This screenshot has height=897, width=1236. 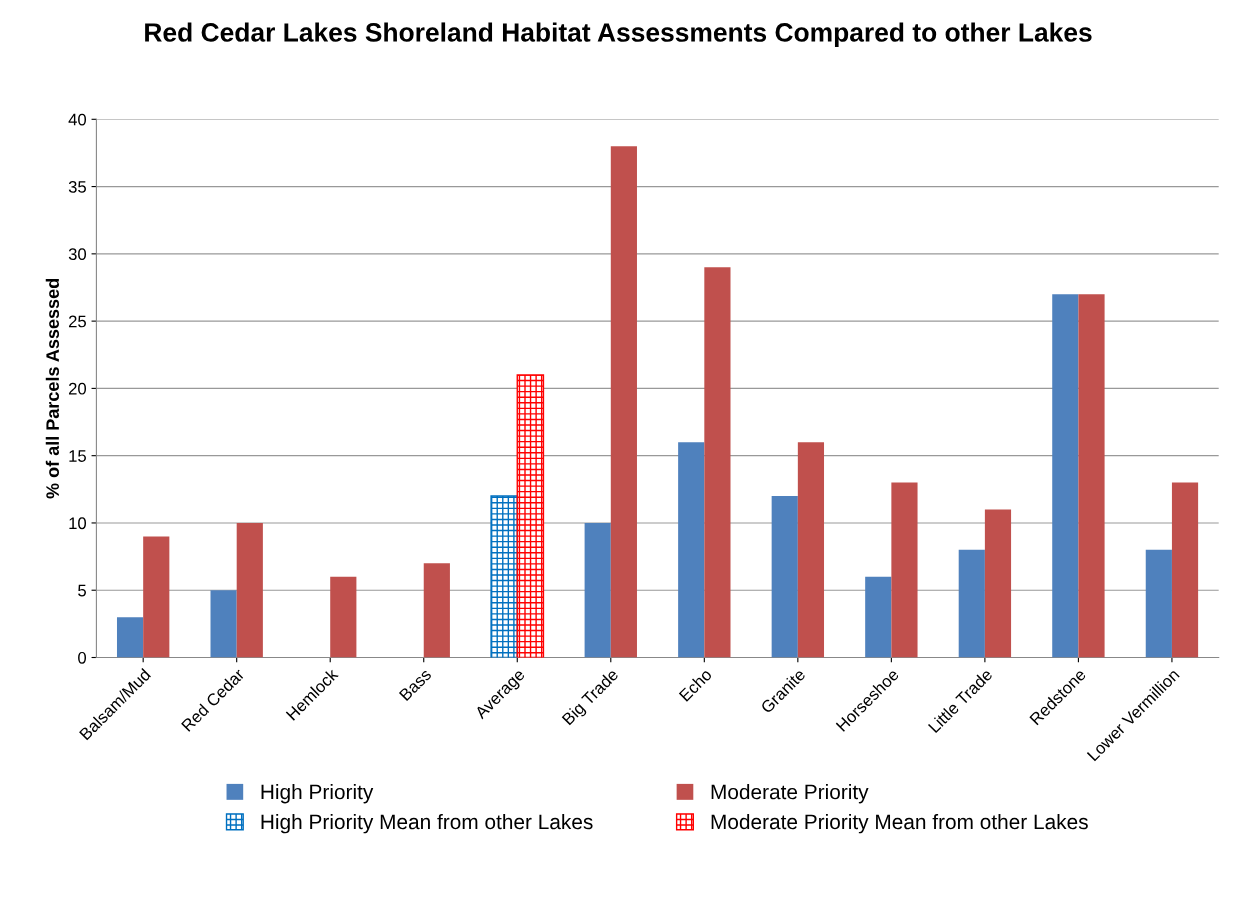 What do you see at coordinates (82, 657) in the screenshot?
I see `y-tick-label: 0` at bounding box center [82, 657].